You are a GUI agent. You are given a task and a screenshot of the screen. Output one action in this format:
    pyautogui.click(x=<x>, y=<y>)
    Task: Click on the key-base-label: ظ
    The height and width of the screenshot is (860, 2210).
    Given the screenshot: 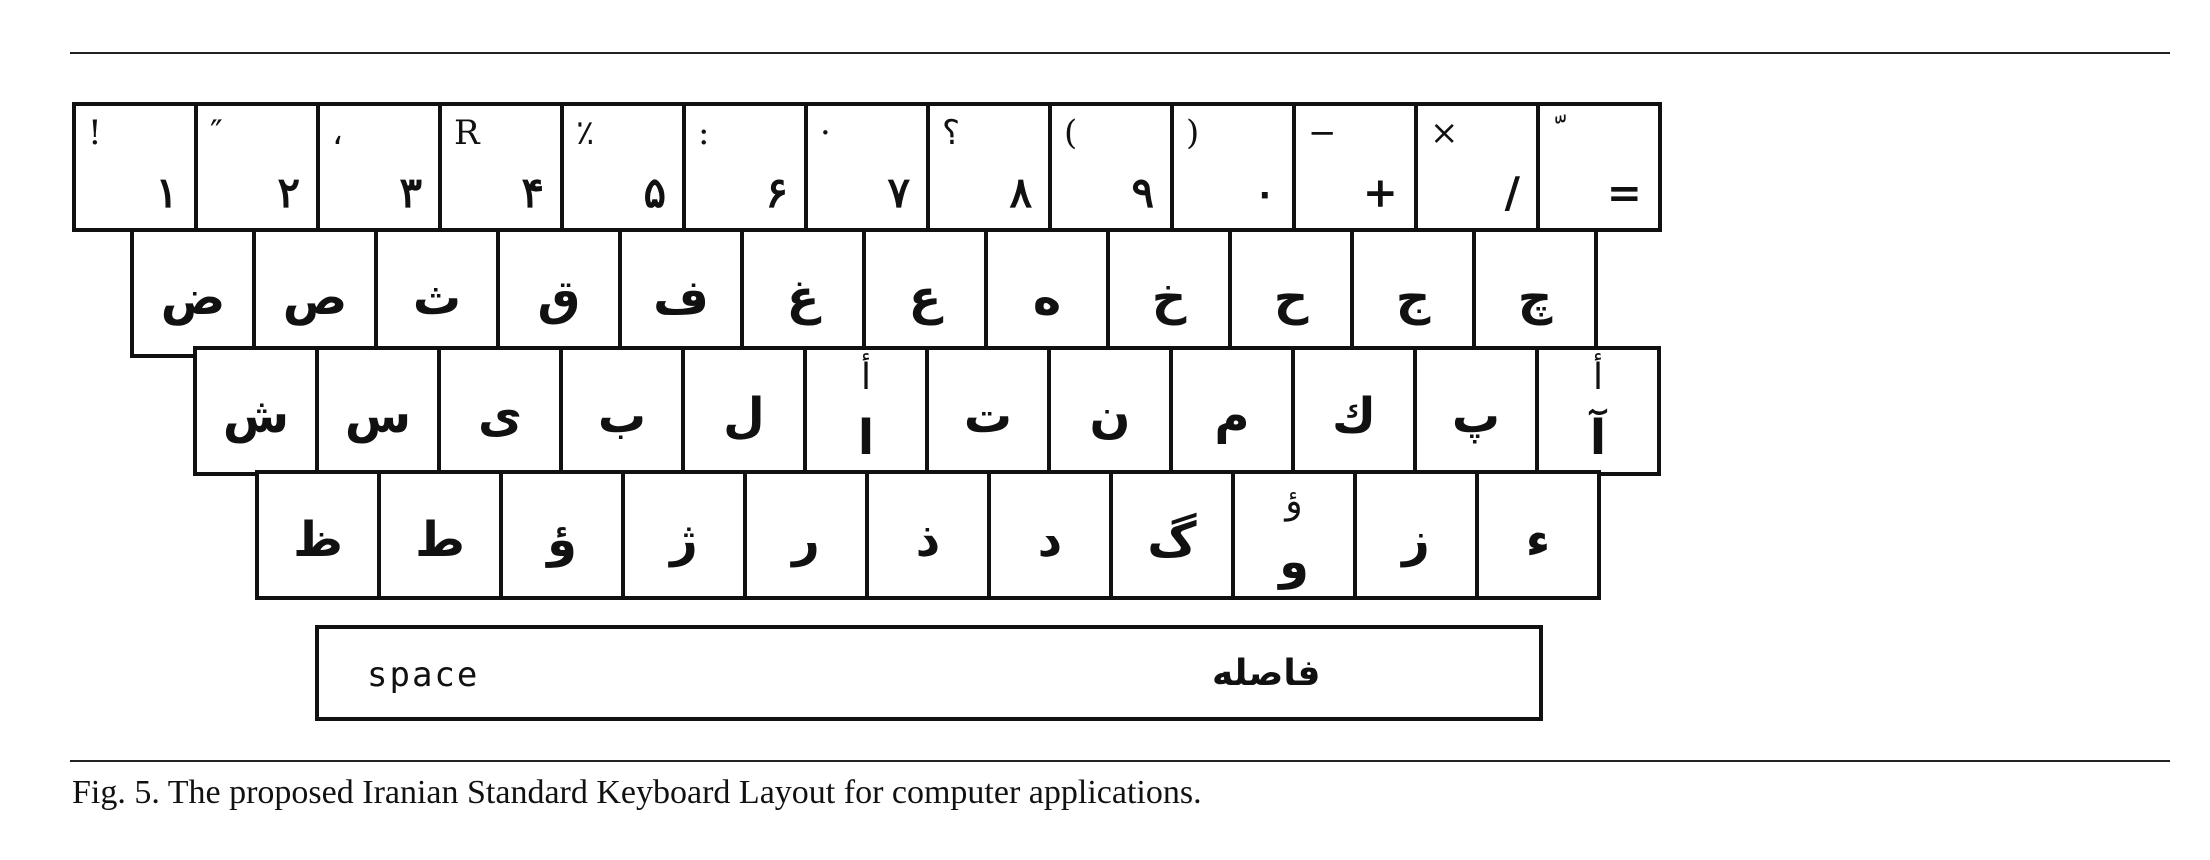 What is the action you would take?
    pyautogui.click(x=318, y=540)
    